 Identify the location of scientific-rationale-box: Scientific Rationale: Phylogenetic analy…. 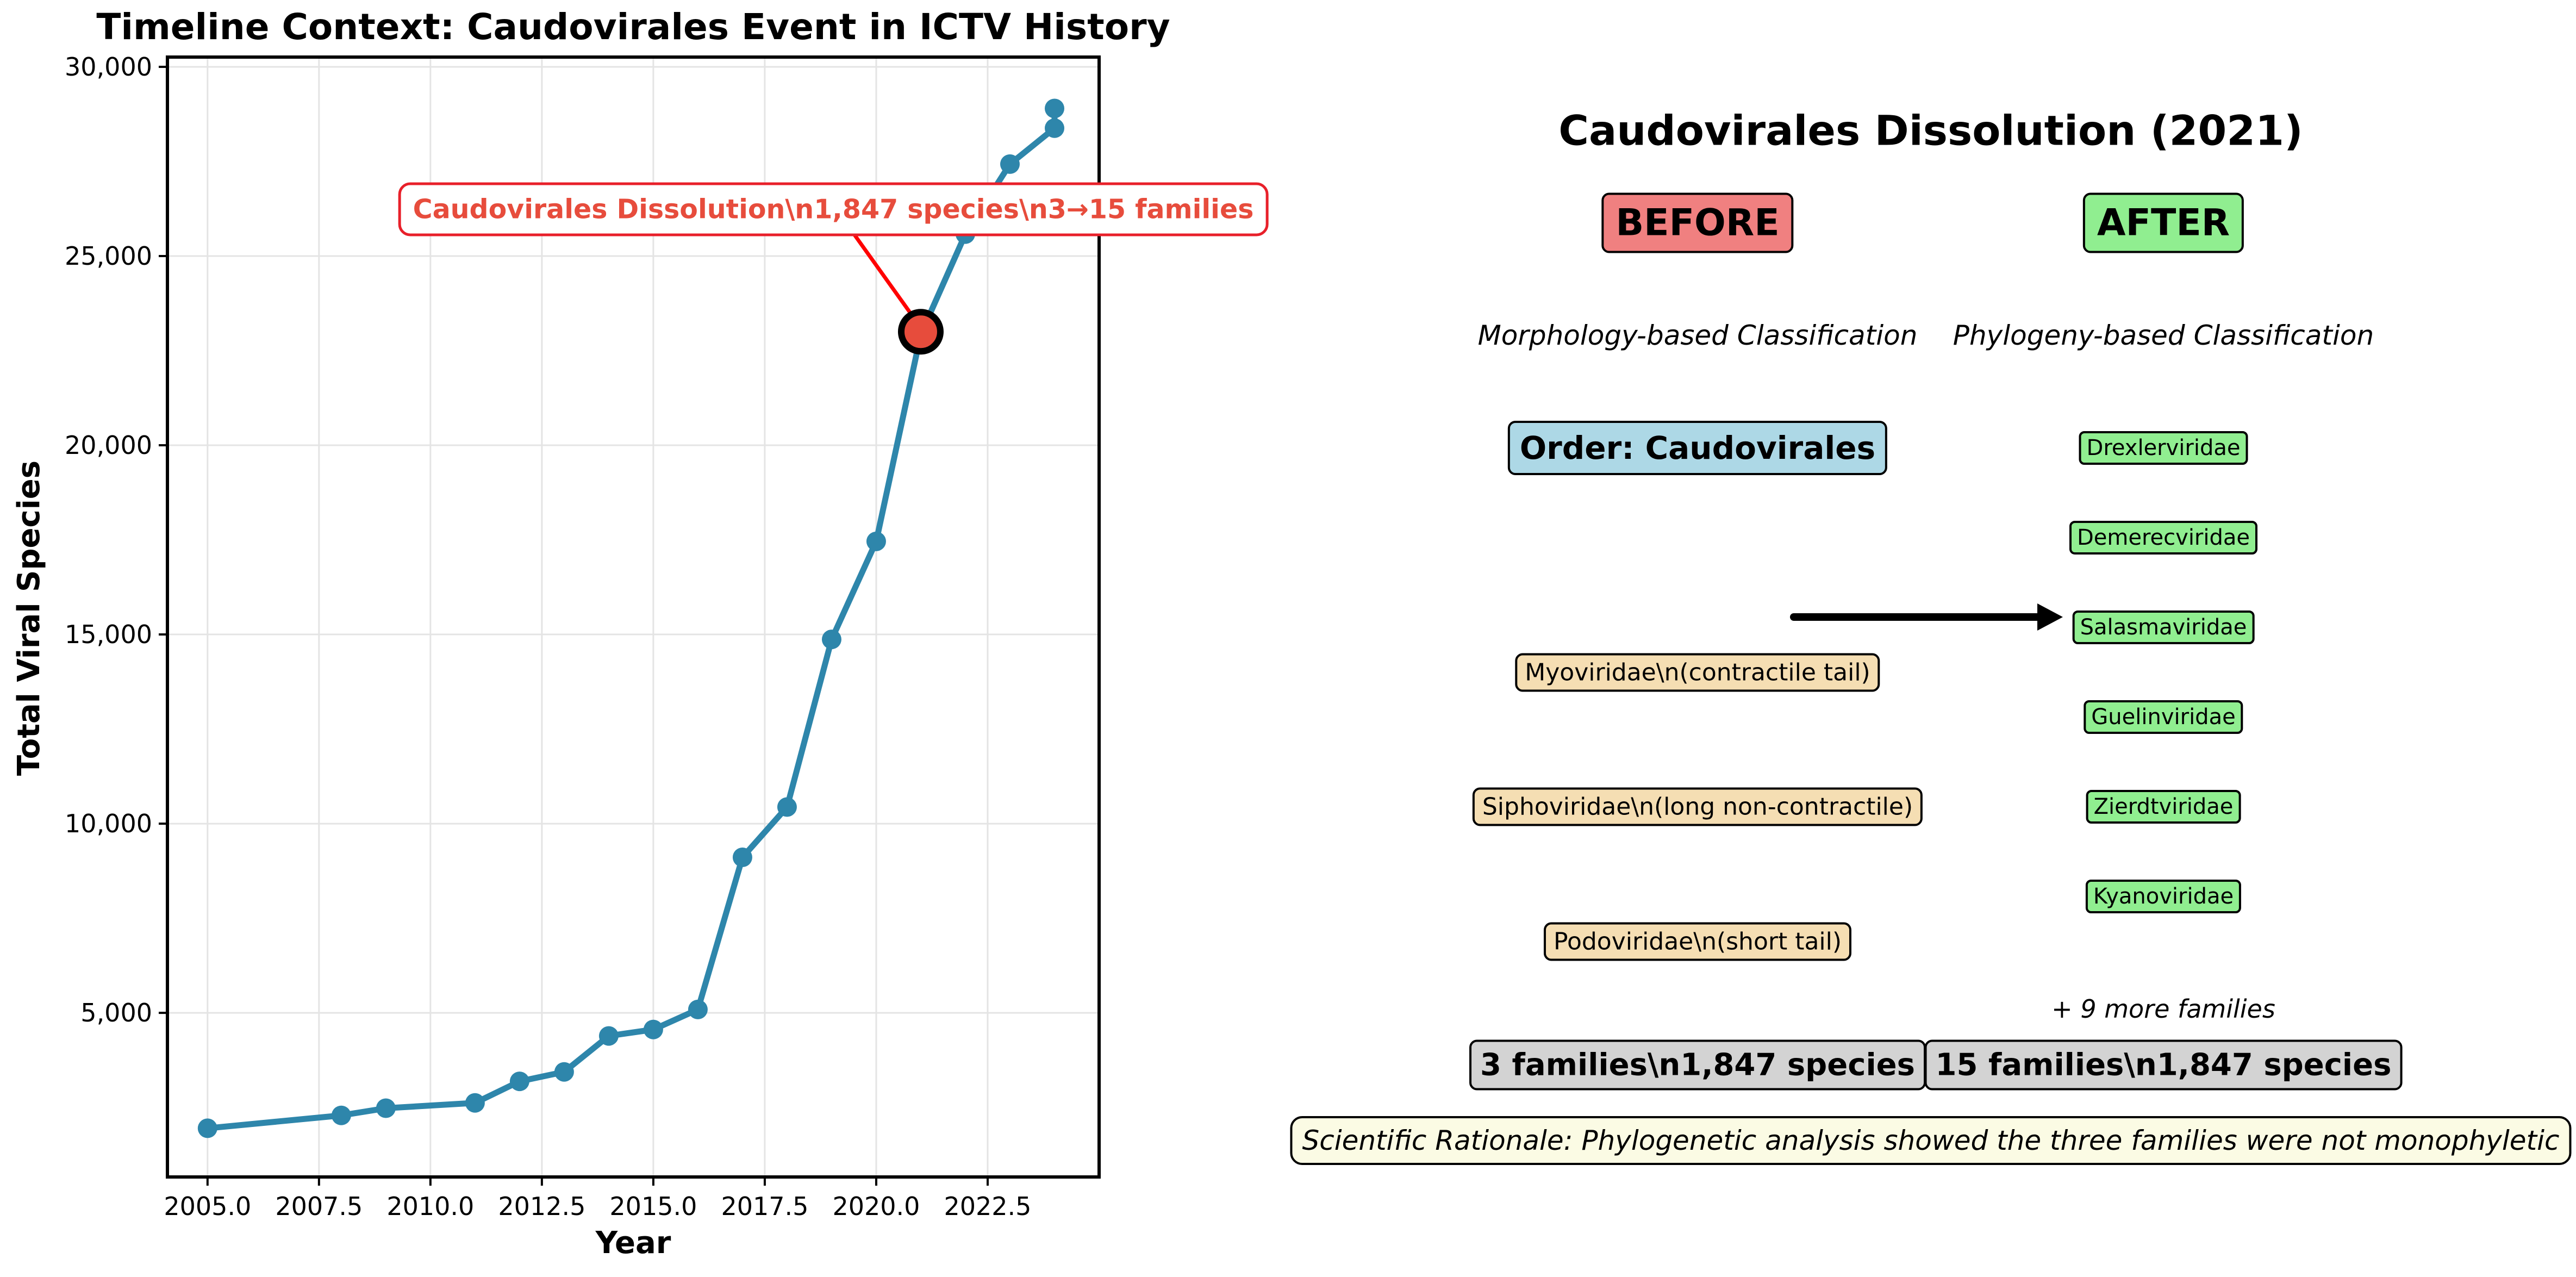
(1931, 1140).